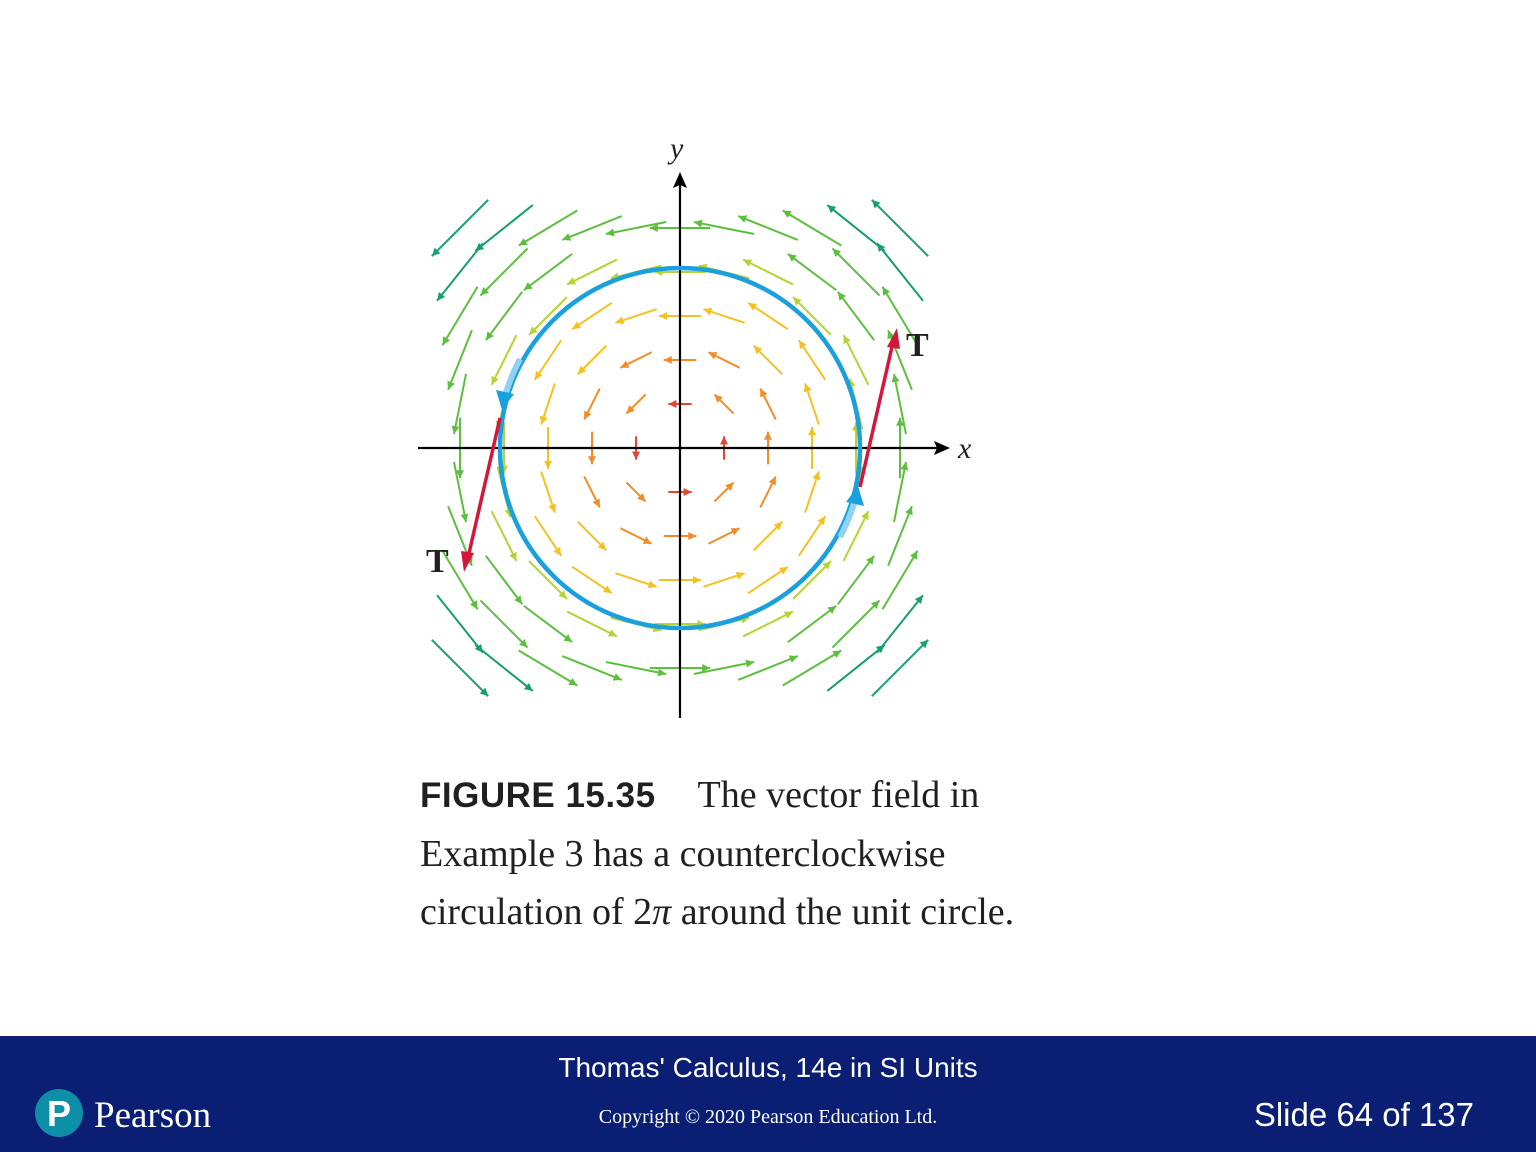 Image resolution: width=1536 pixels, height=1152 pixels. What do you see at coordinates (512, 377) in the screenshot?
I see `circulation-arrow-left` at bounding box center [512, 377].